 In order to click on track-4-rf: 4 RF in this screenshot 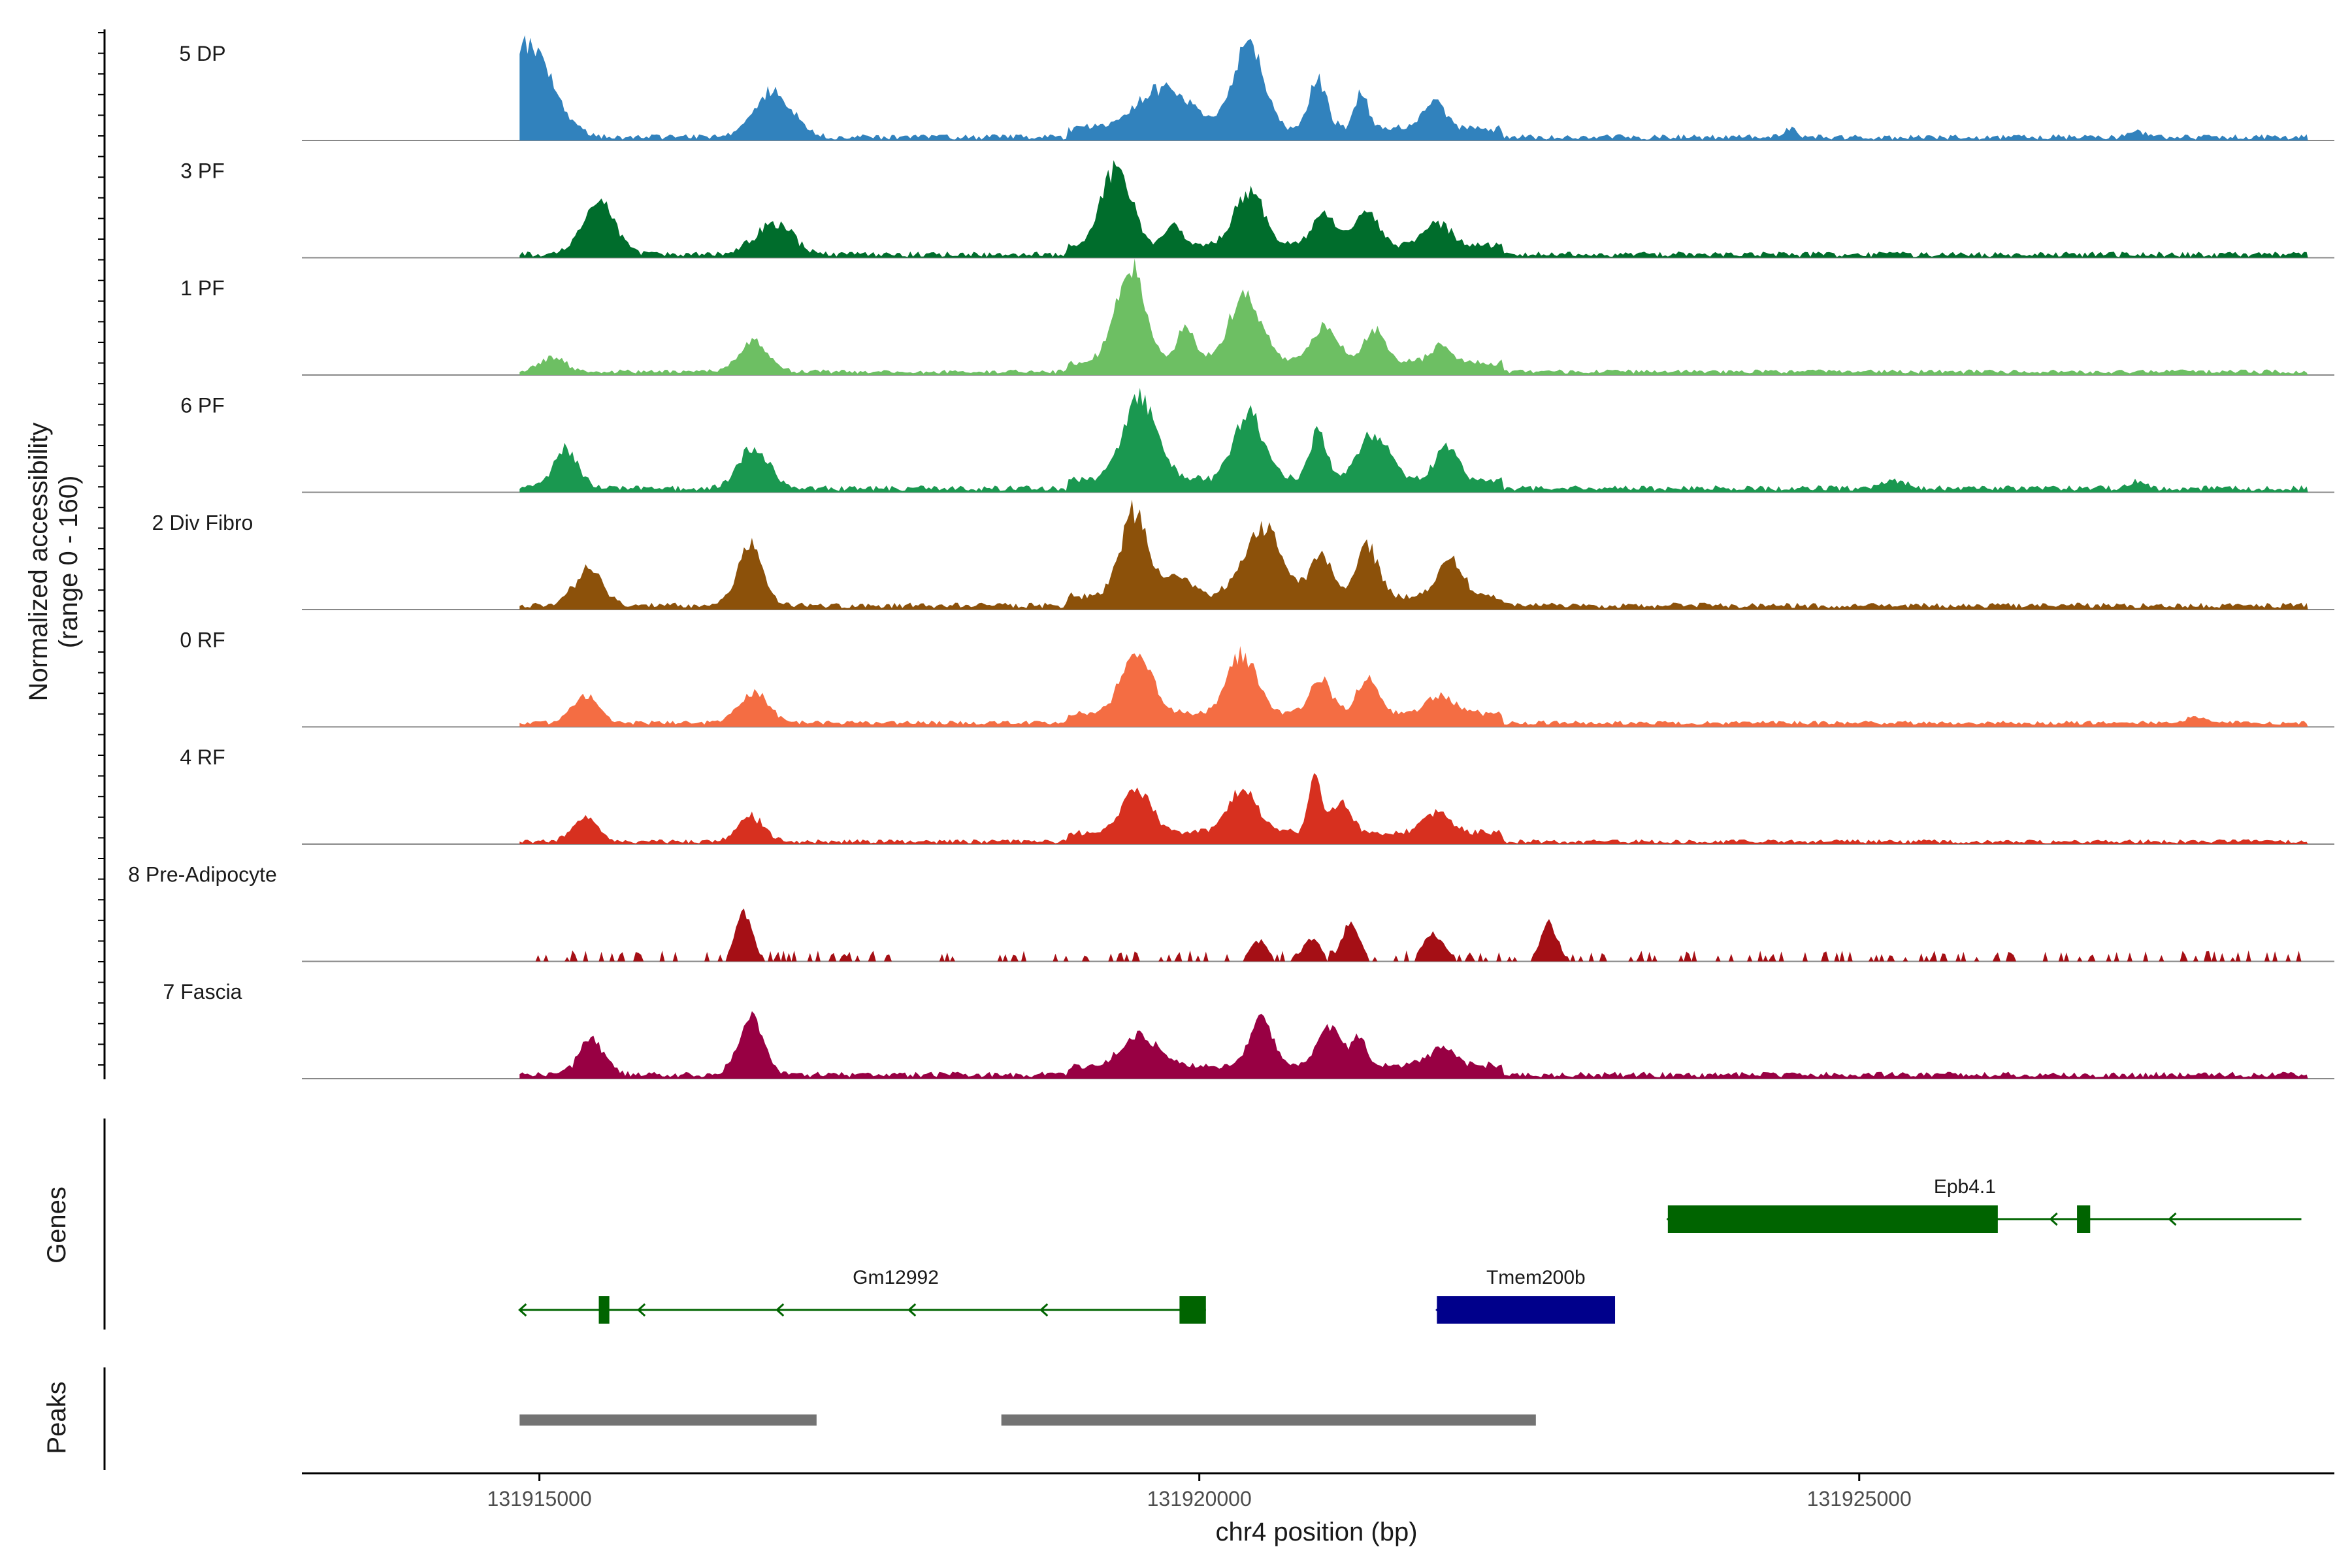, I will do `click(1257, 795)`.